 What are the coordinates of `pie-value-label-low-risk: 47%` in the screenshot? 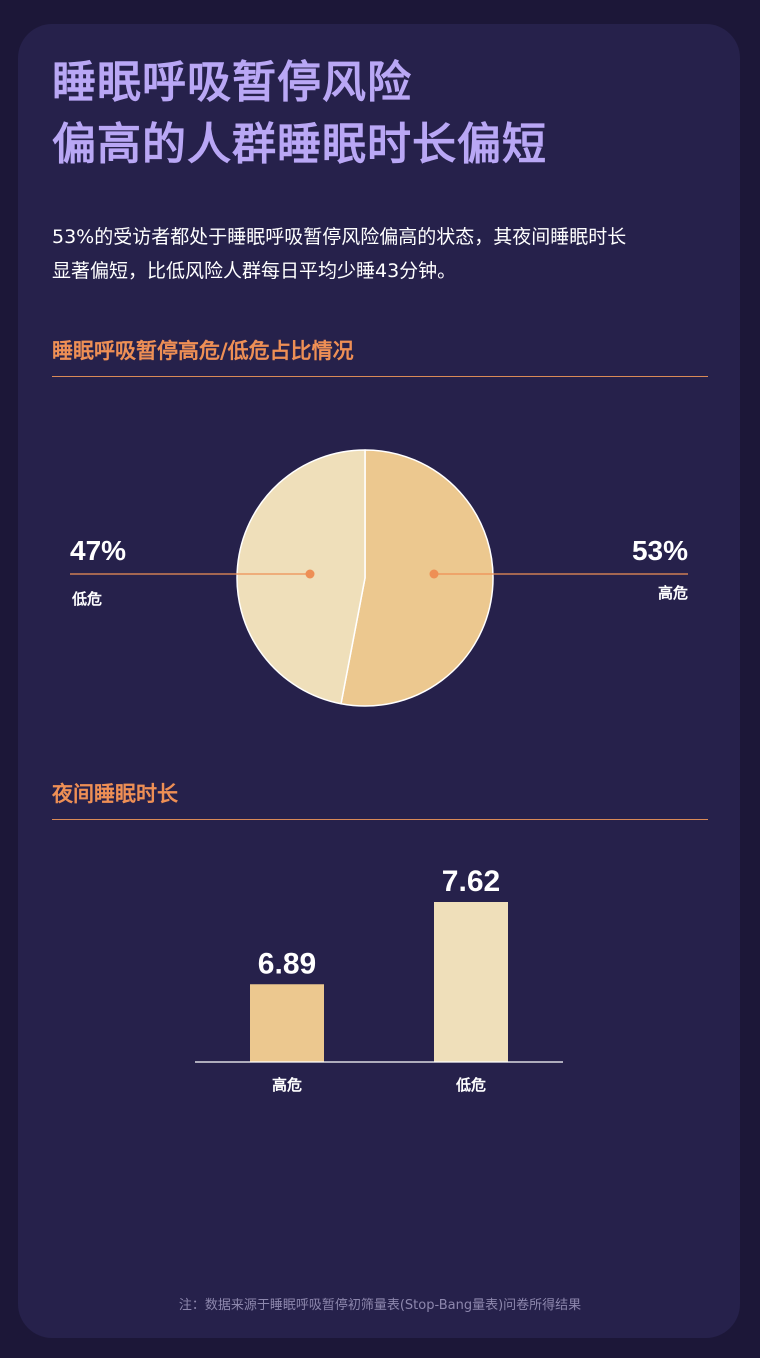 It's located at (98, 550).